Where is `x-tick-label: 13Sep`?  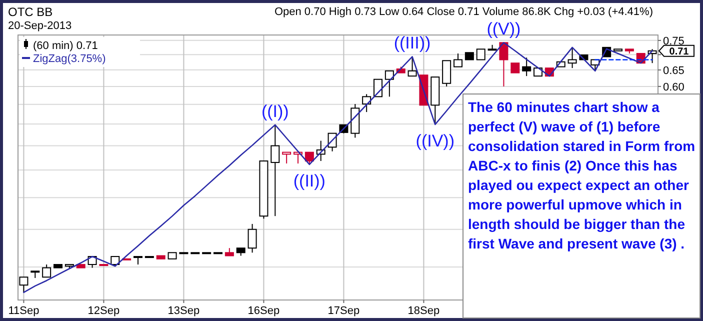
x-tick-label: 13Sep is located at coordinates (184, 311).